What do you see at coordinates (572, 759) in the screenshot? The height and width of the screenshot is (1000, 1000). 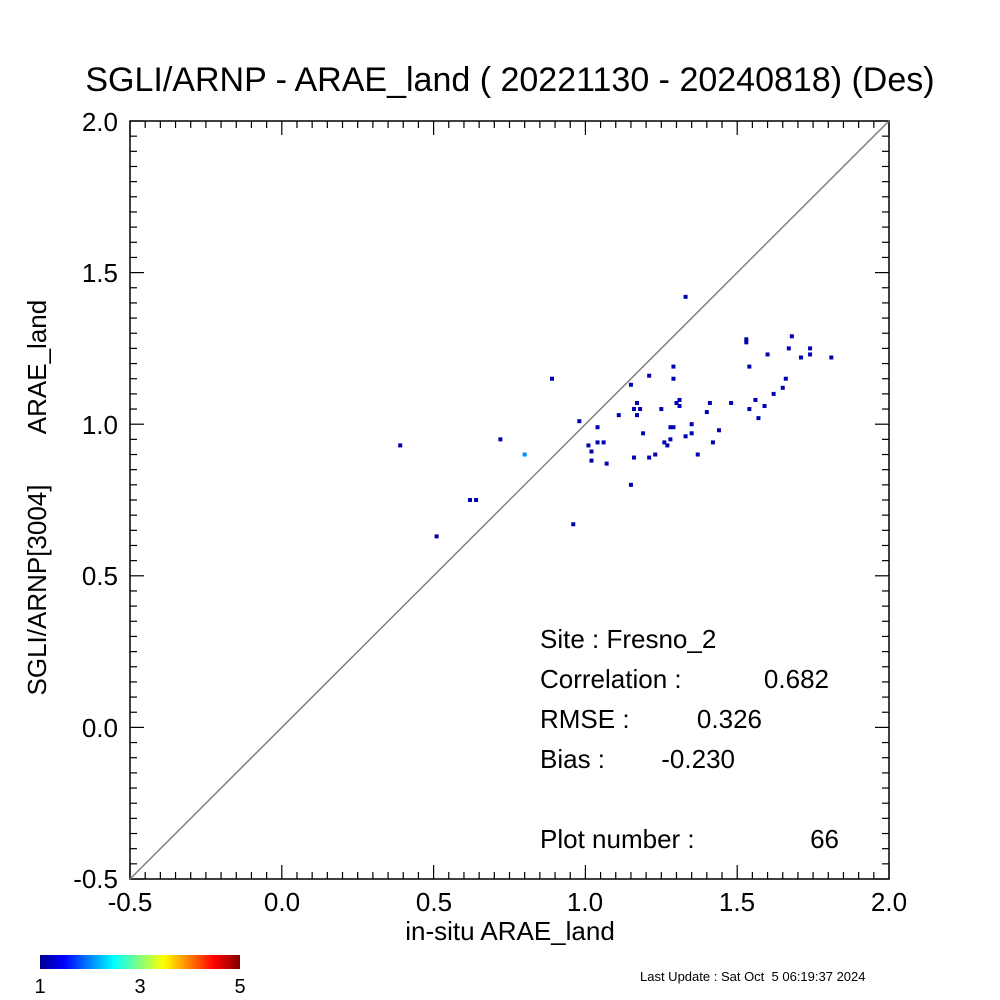 I see `bias-label: Bias :` at bounding box center [572, 759].